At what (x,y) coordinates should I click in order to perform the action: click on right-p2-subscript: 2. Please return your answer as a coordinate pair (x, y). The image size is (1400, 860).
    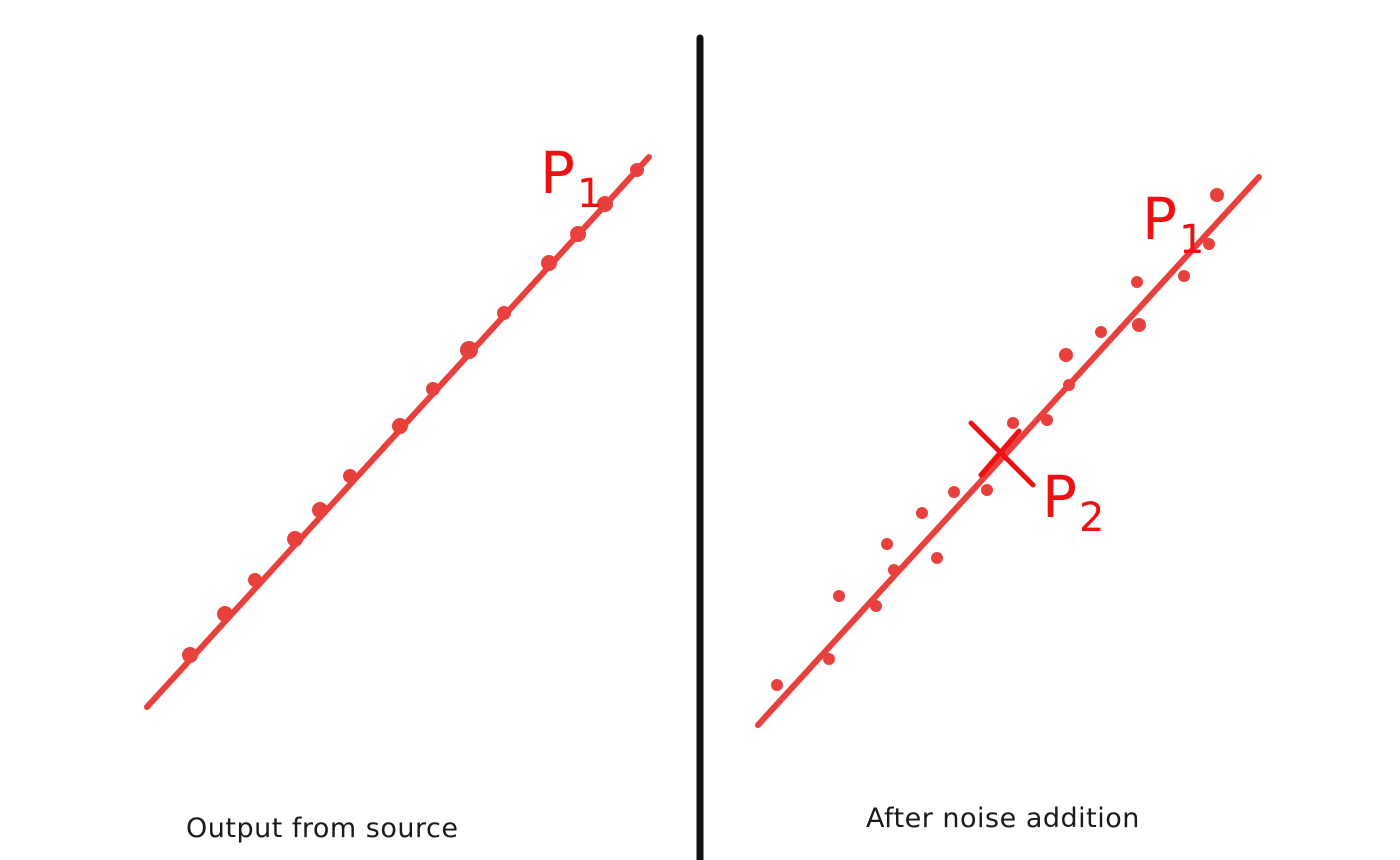
    Looking at the image, I should click on (1091, 518).